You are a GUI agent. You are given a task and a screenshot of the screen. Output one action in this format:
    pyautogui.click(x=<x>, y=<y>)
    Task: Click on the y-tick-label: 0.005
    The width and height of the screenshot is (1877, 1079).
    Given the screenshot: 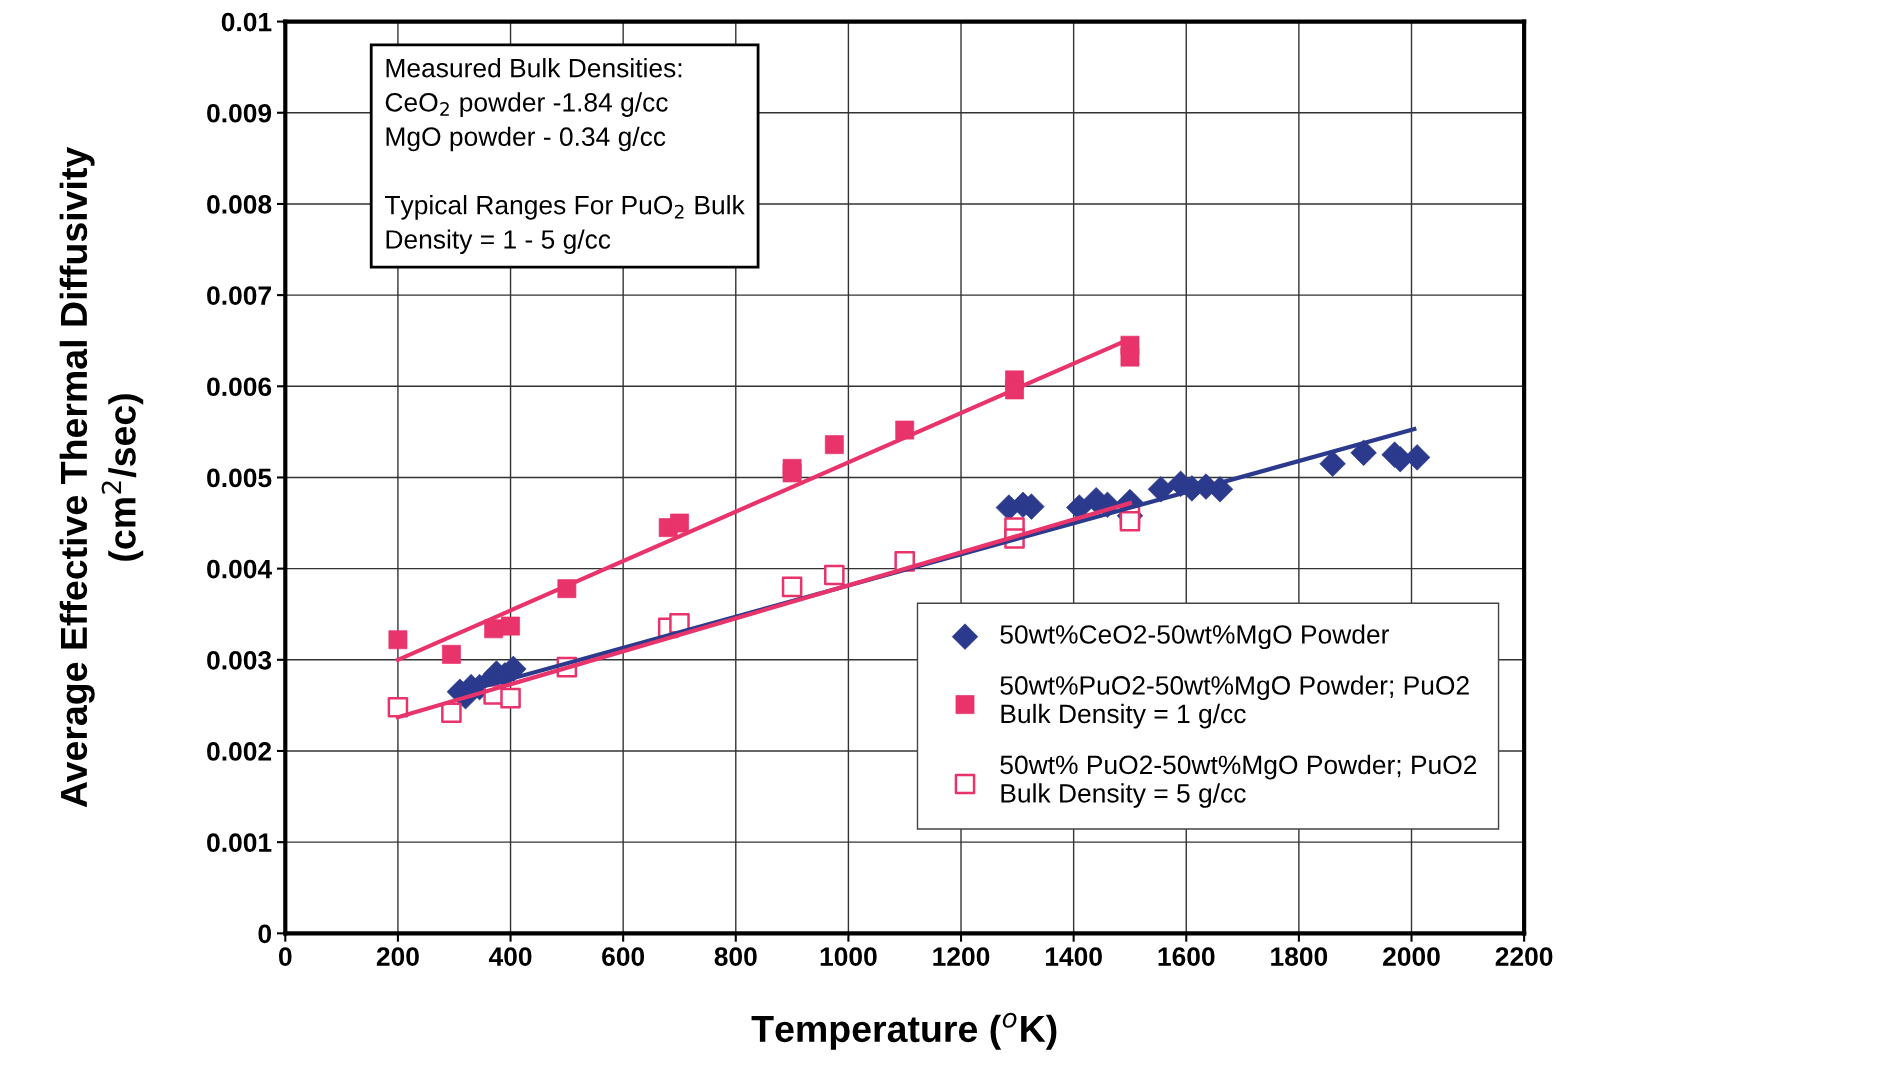 What is the action you would take?
    pyautogui.click(x=239, y=478)
    